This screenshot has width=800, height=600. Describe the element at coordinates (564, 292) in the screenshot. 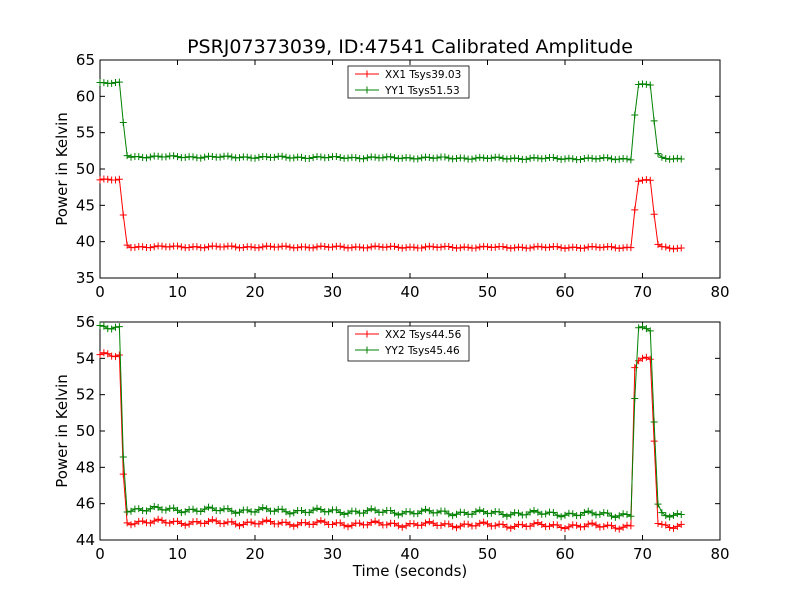

I see `top-x-tick-label: 60` at that location.